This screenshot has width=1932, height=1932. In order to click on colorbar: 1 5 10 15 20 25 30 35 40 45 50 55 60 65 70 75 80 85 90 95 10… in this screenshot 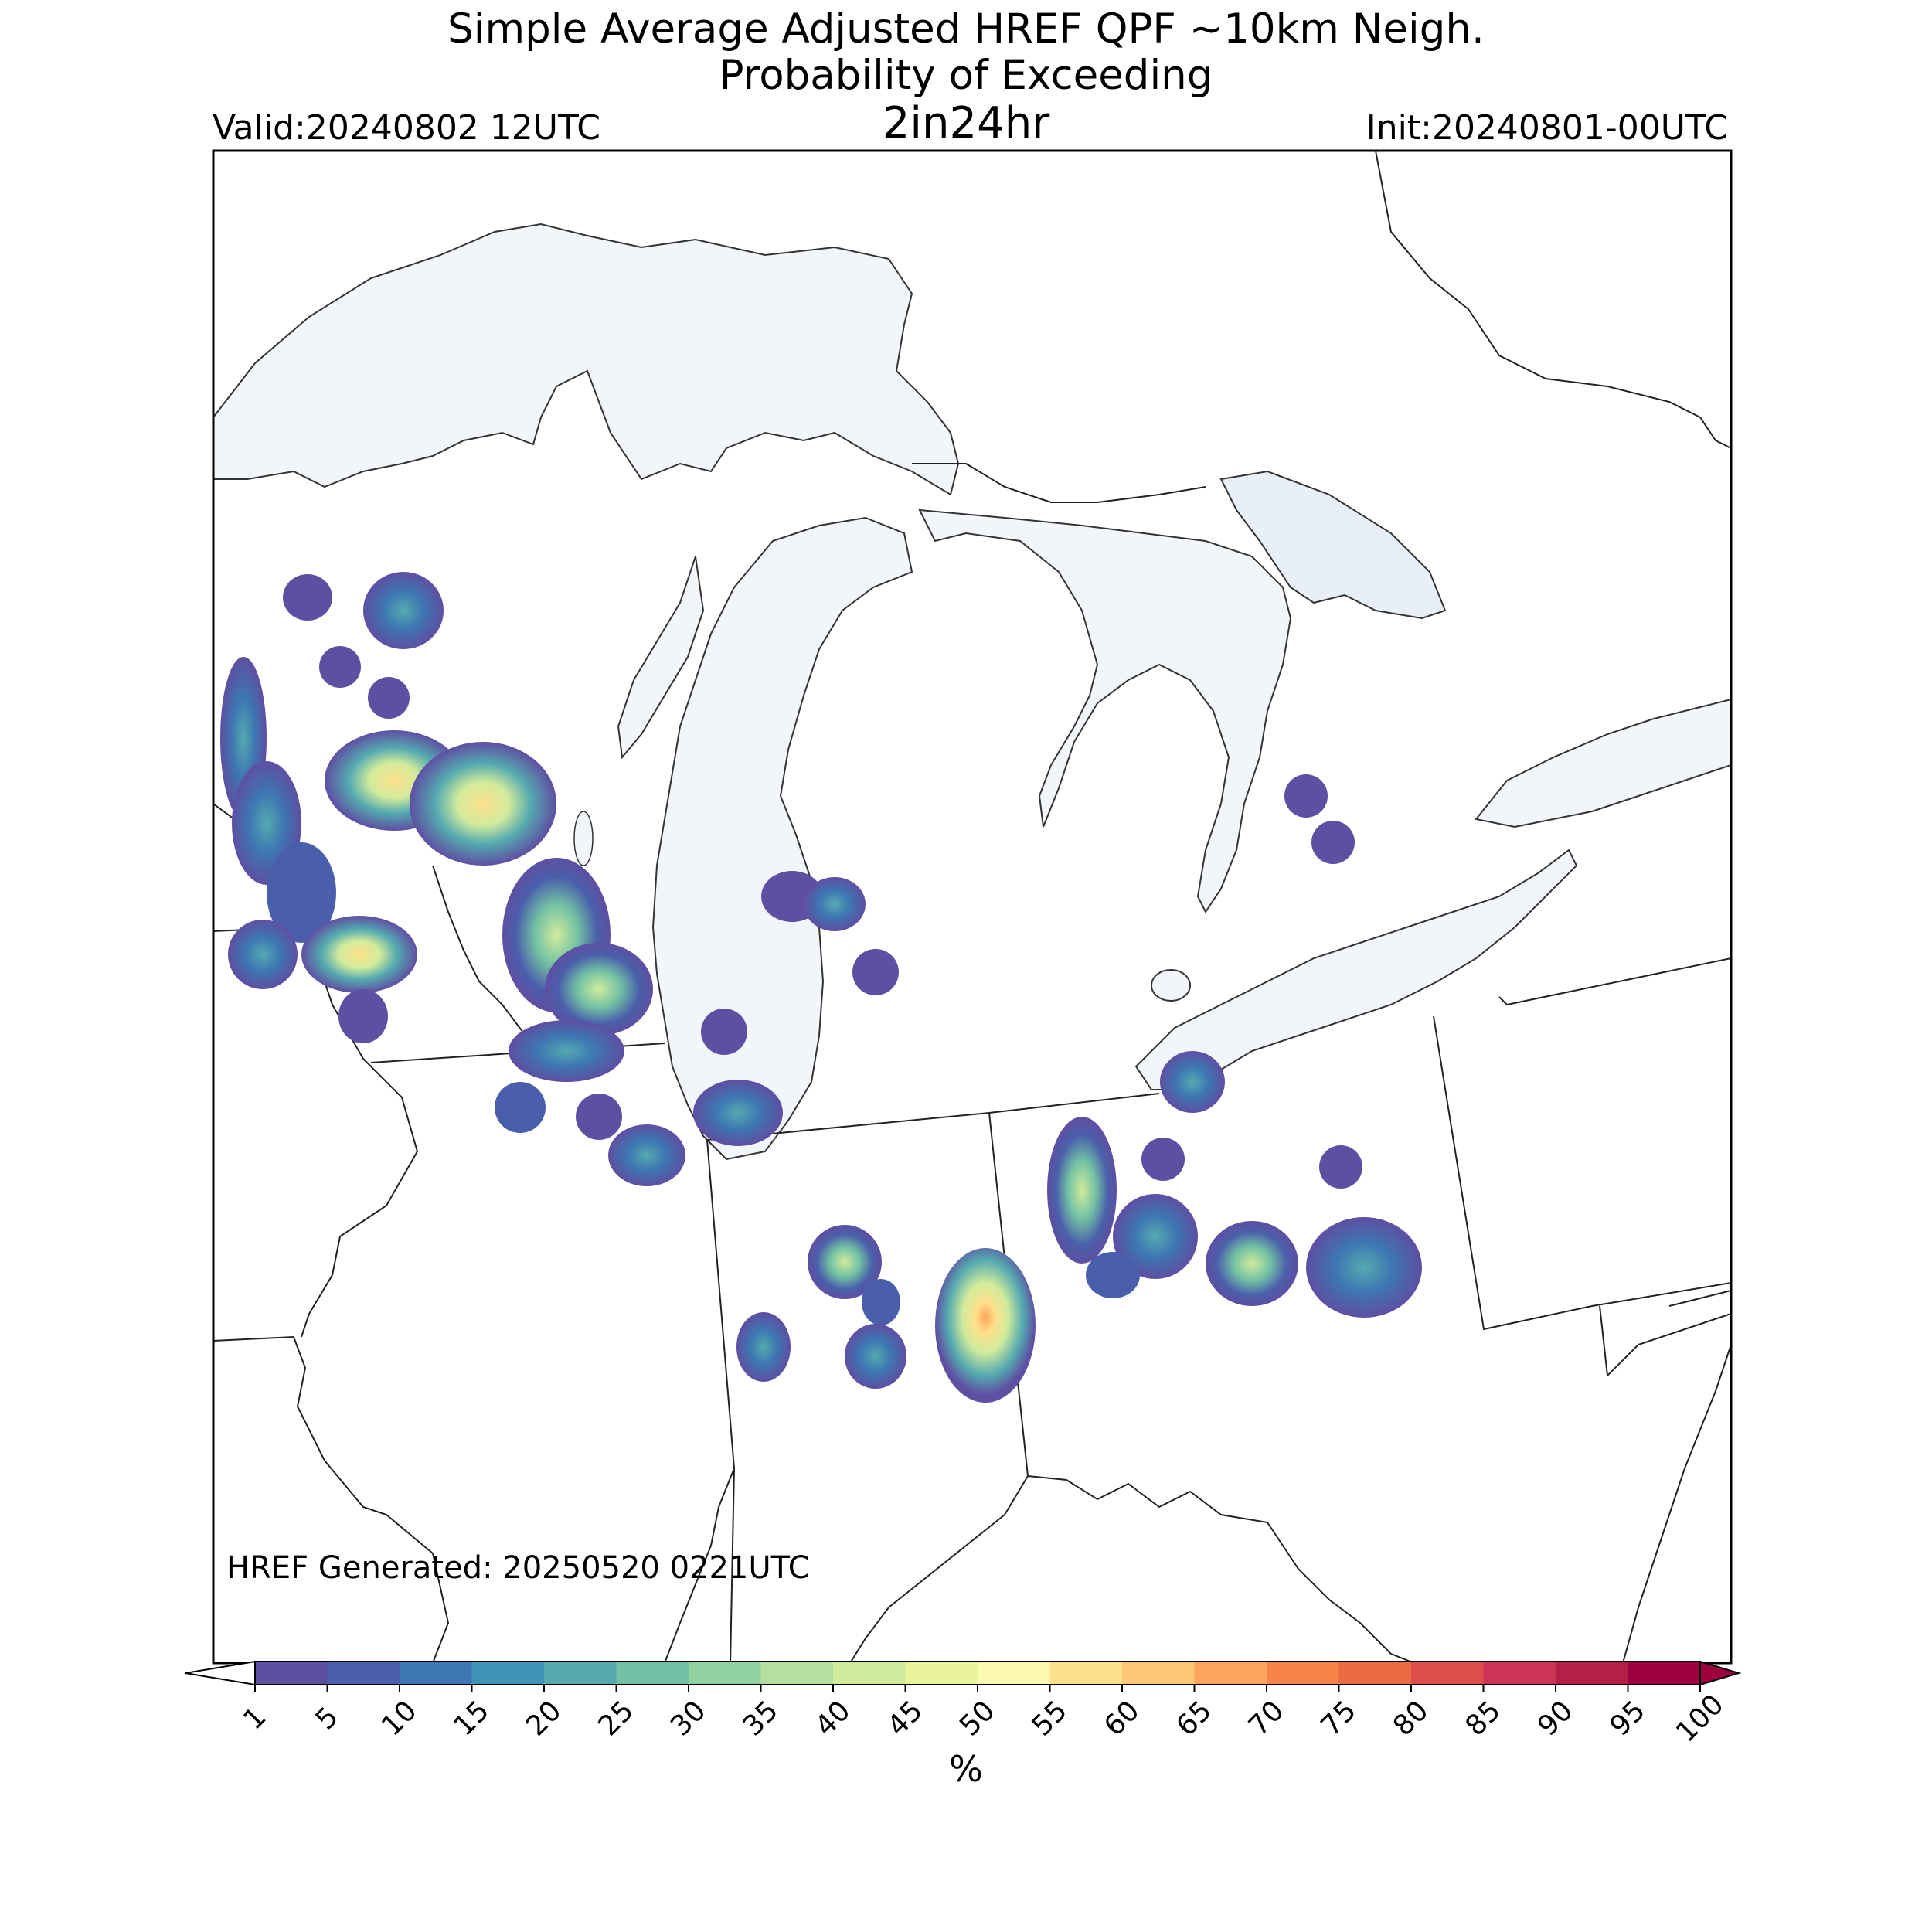, I will do `click(964, 1704)`.